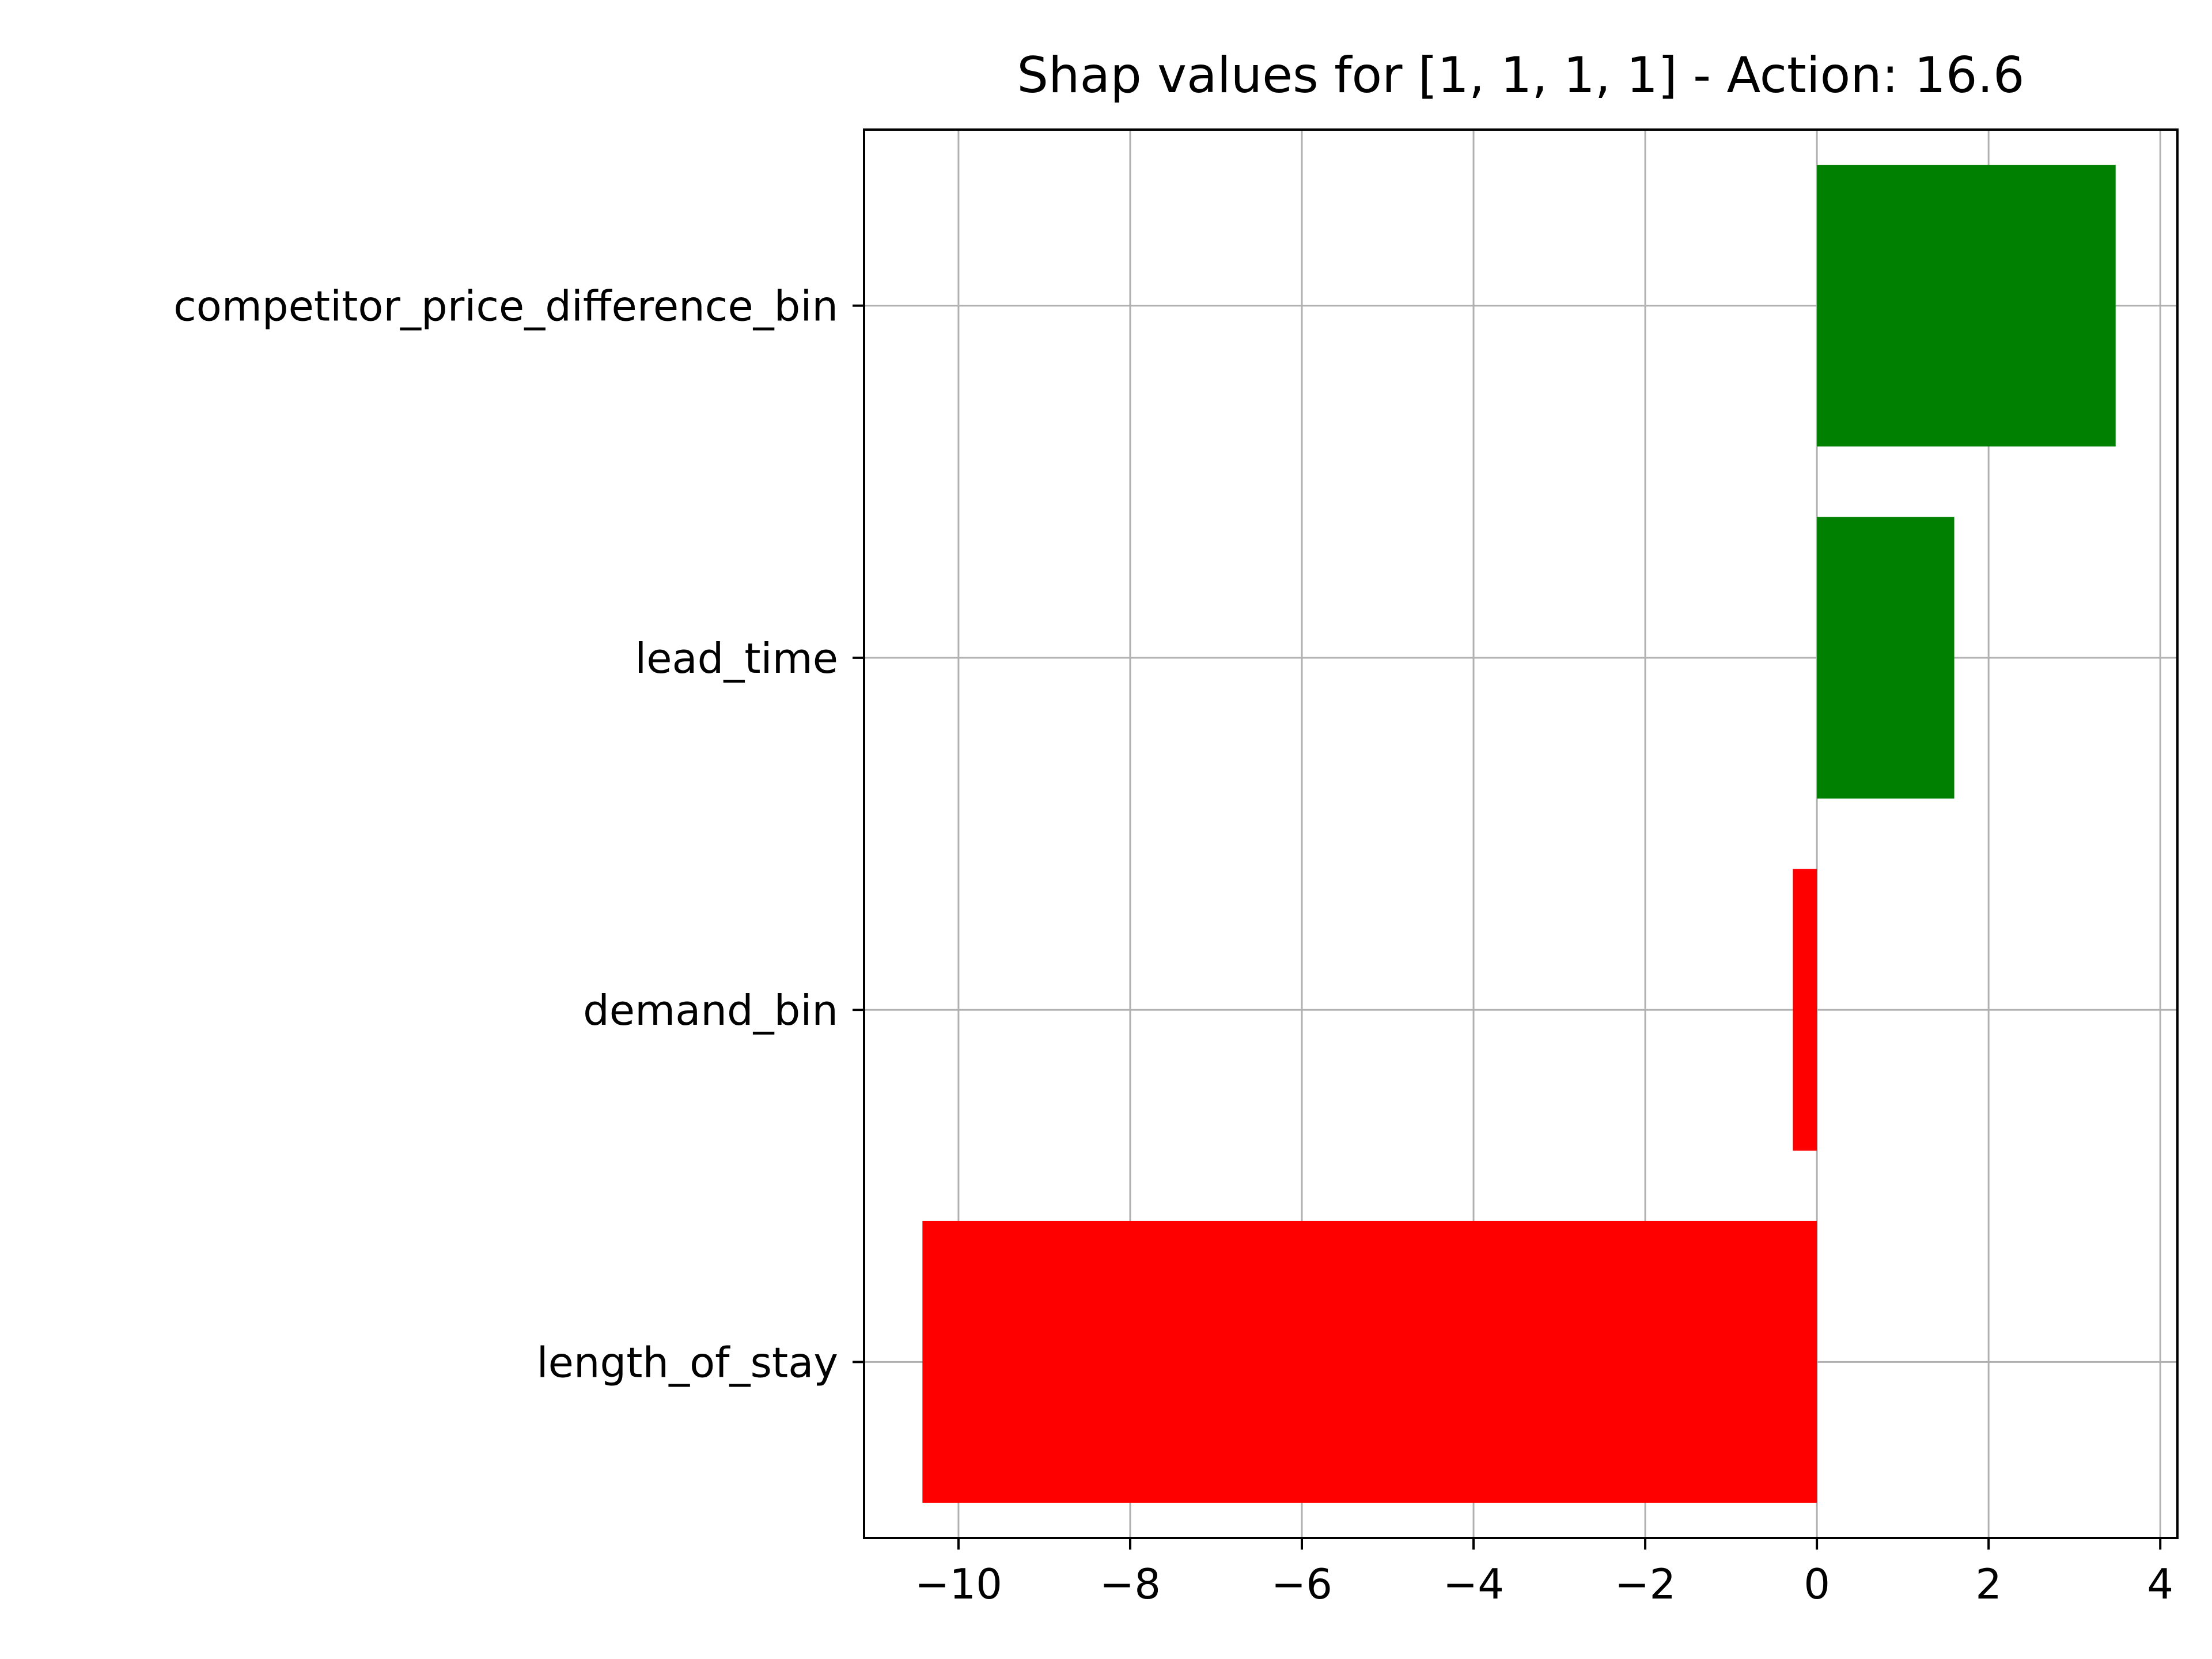  Describe the element at coordinates (1301, 1584) in the screenshot. I see `x-tick-label: −6` at that location.